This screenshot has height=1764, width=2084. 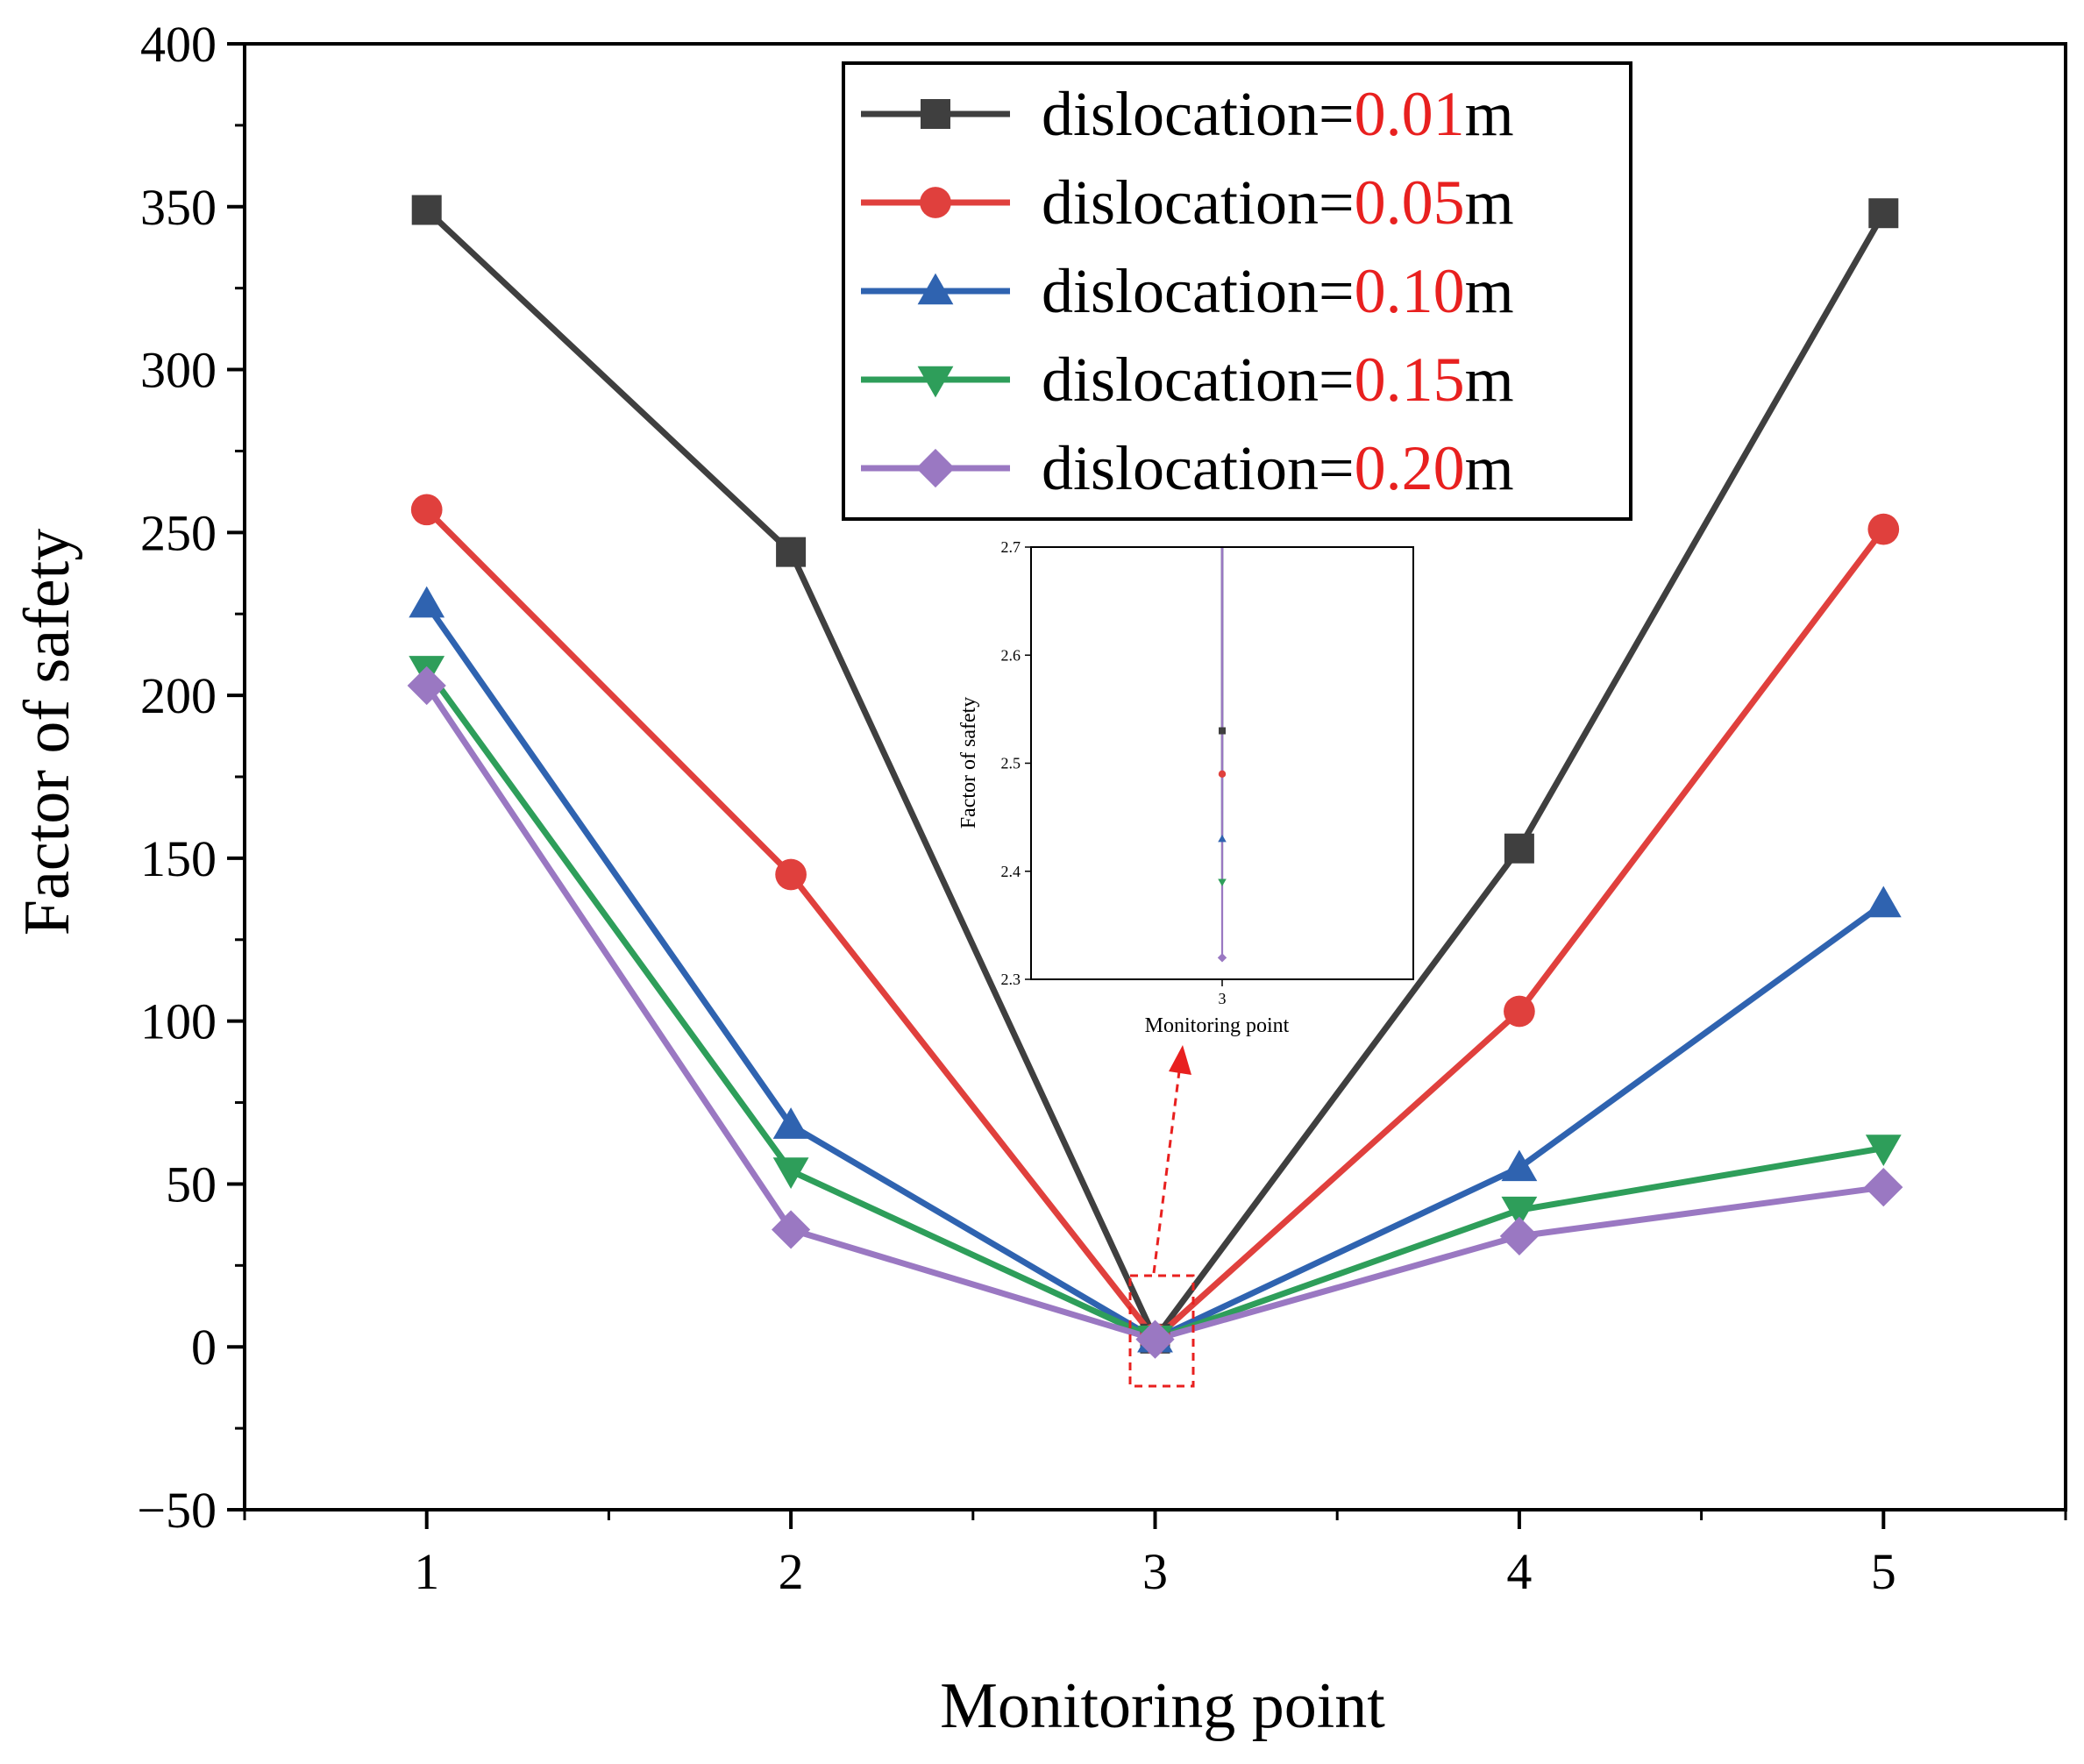 I want to click on y-tick-label: 0, so click(x=204, y=1347).